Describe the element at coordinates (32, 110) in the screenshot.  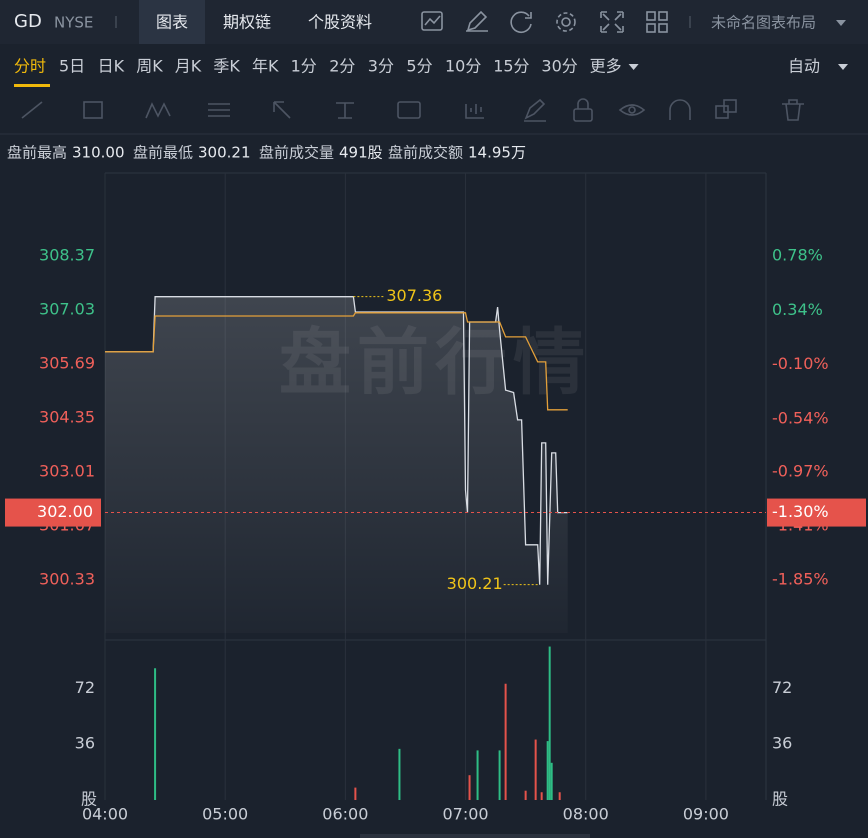
I see `tool-line` at that location.